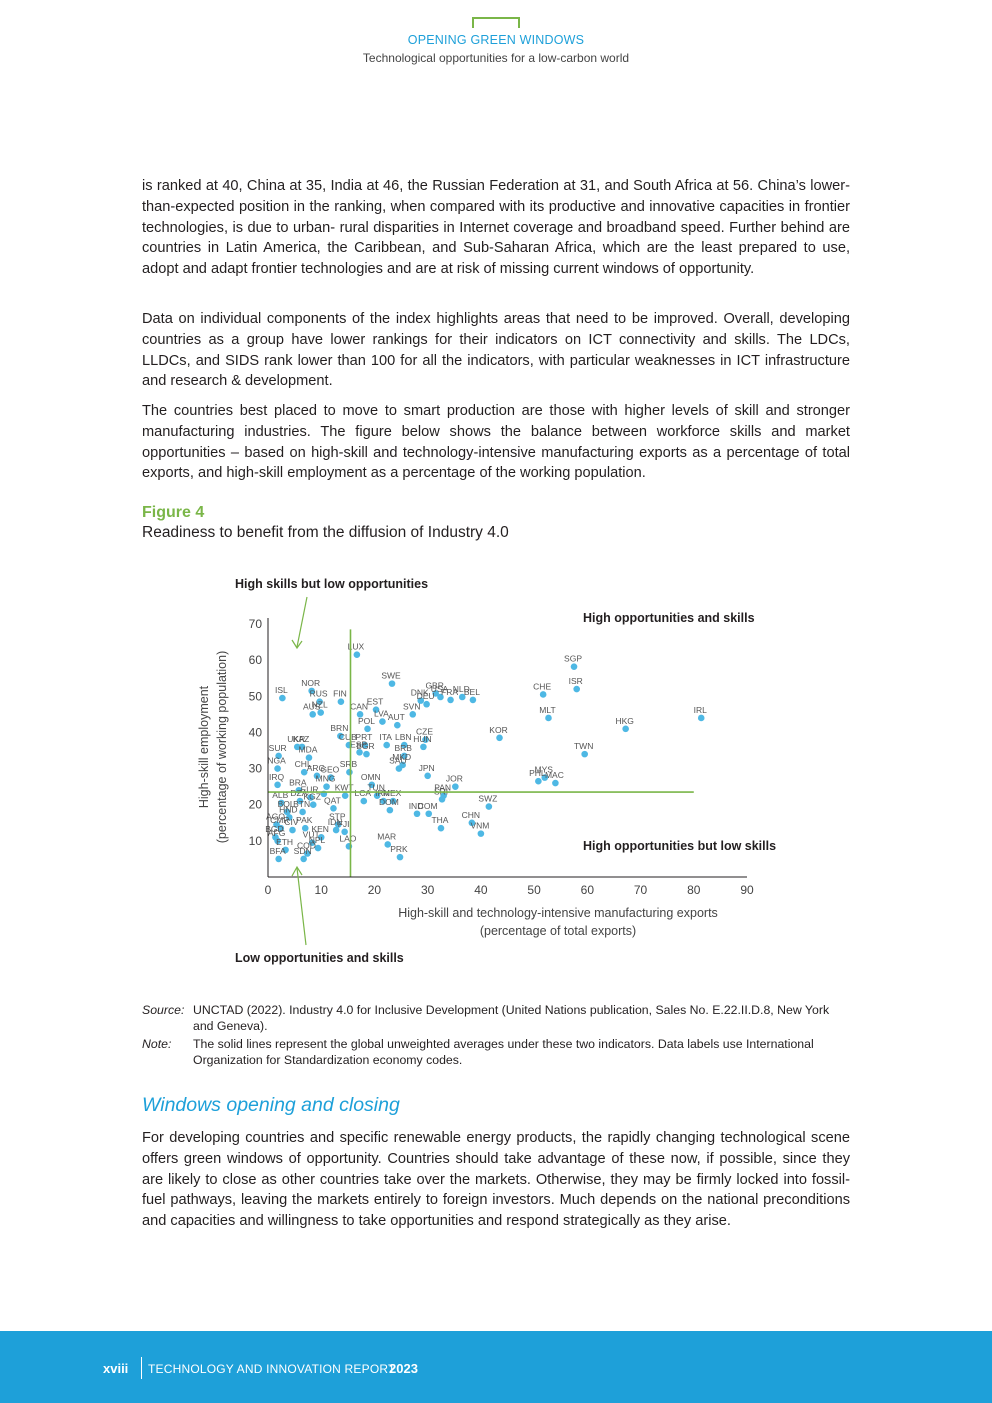 The image size is (992, 1403). I want to click on data-label: BRA, so click(298, 782).